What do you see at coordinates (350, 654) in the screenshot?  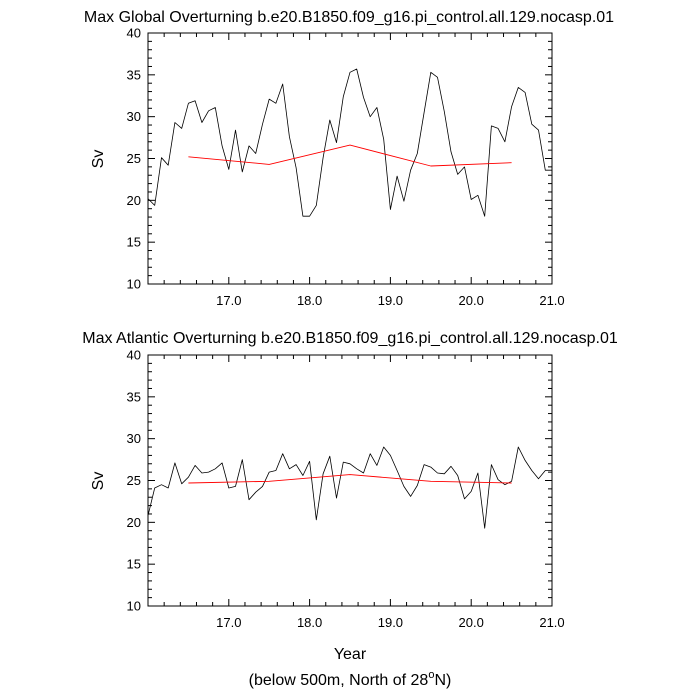 I see `x-axis-label: Year` at bounding box center [350, 654].